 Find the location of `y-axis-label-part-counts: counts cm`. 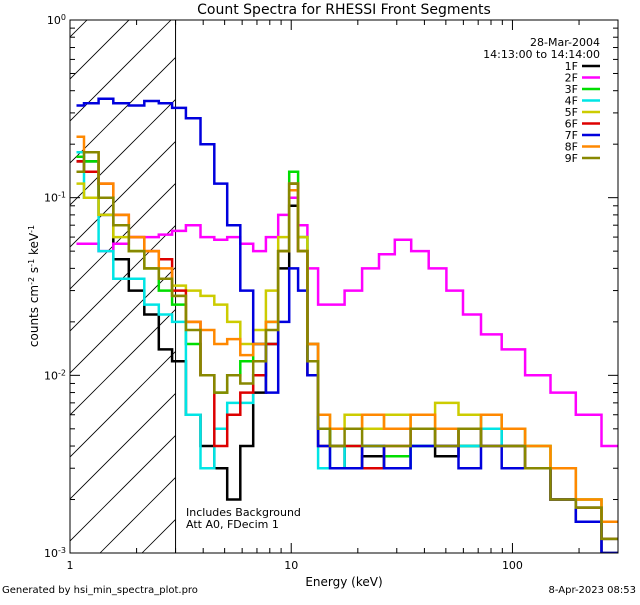

y-axis-label-part-counts: counts cm is located at coordinates (34, 316).